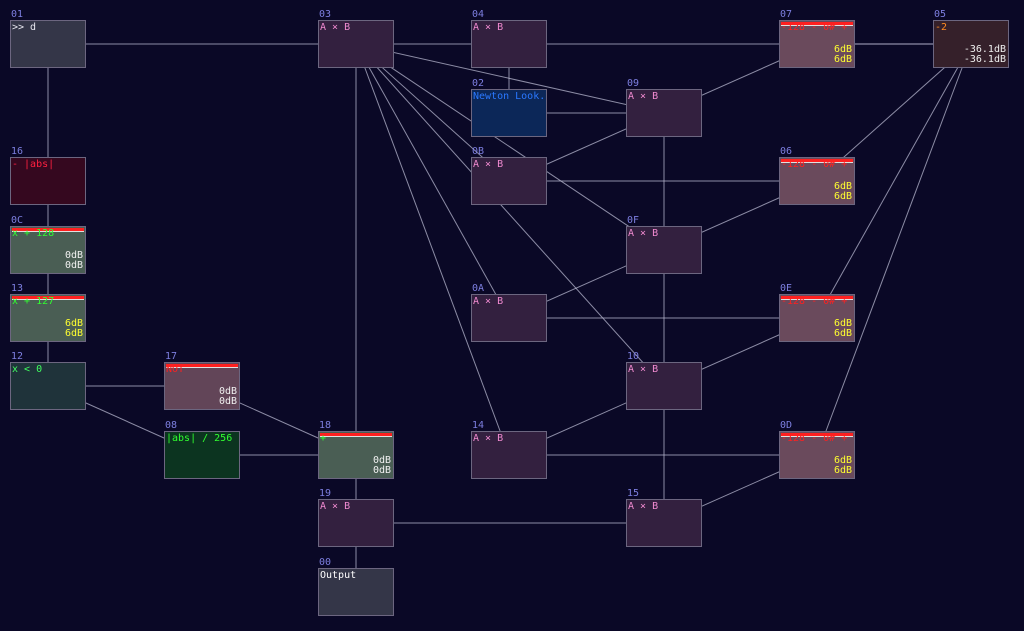  Describe the element at coordinates (17, 356) in the screenshot. I see `module-id: 12` at that location.